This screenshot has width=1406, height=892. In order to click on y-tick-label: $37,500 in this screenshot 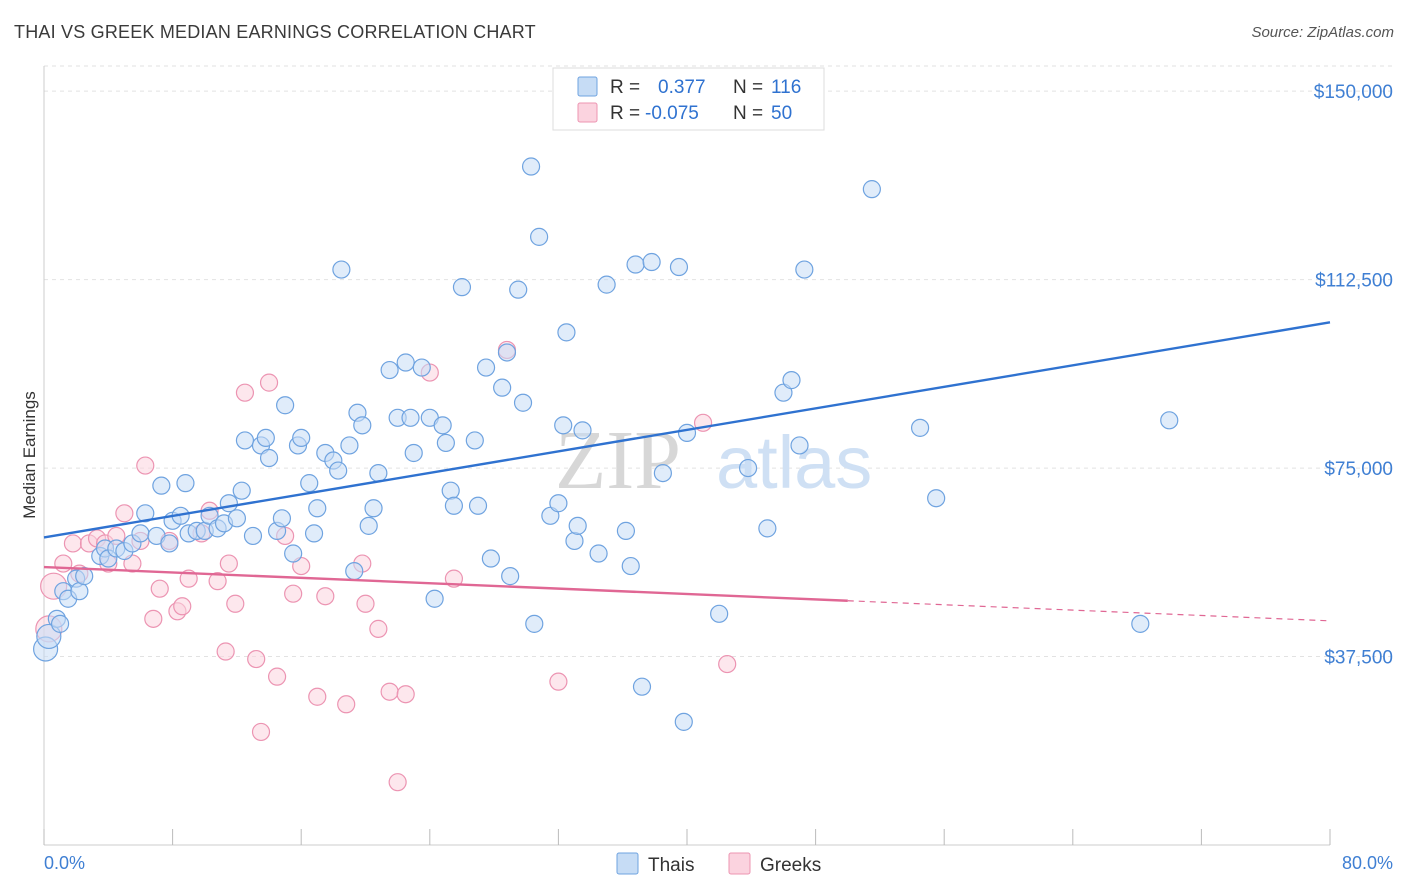, I will do `click(1358, 658)`.